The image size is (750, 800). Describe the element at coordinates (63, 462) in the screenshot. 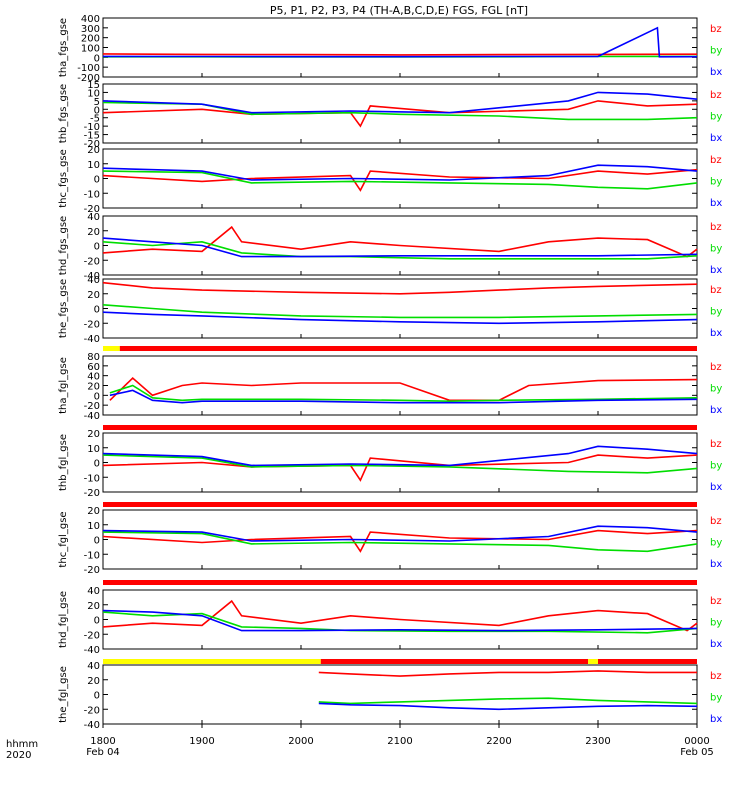

I see `y-axis-label: thb_fgl_gse` at that location.